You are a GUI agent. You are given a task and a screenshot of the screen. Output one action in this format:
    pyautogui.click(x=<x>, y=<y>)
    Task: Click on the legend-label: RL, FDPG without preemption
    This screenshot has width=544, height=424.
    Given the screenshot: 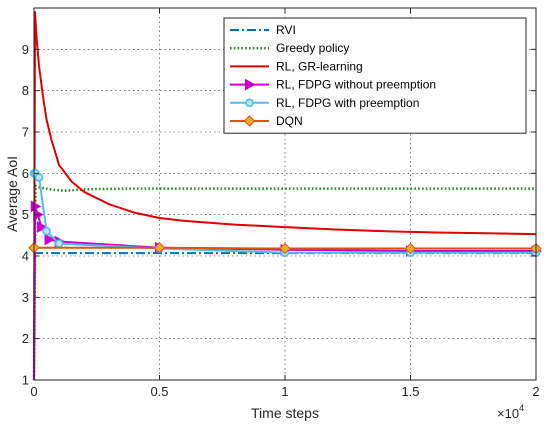 What is the action you would take?
    pyautogui.click(x=356, y=85)
    